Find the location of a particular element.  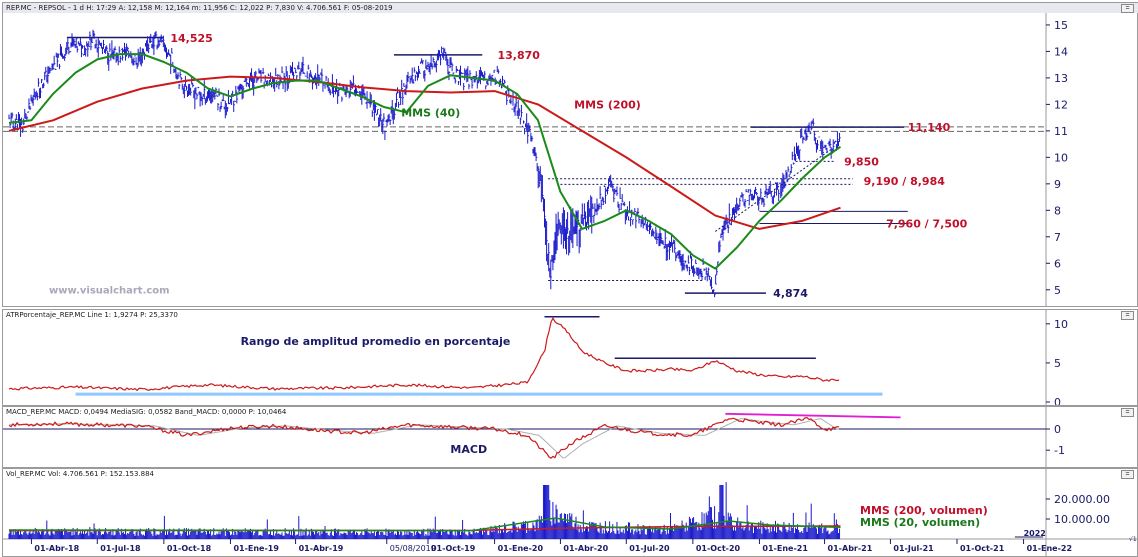

x-tick-label: 01-Ene-20 is located at coordinates (521, 548).